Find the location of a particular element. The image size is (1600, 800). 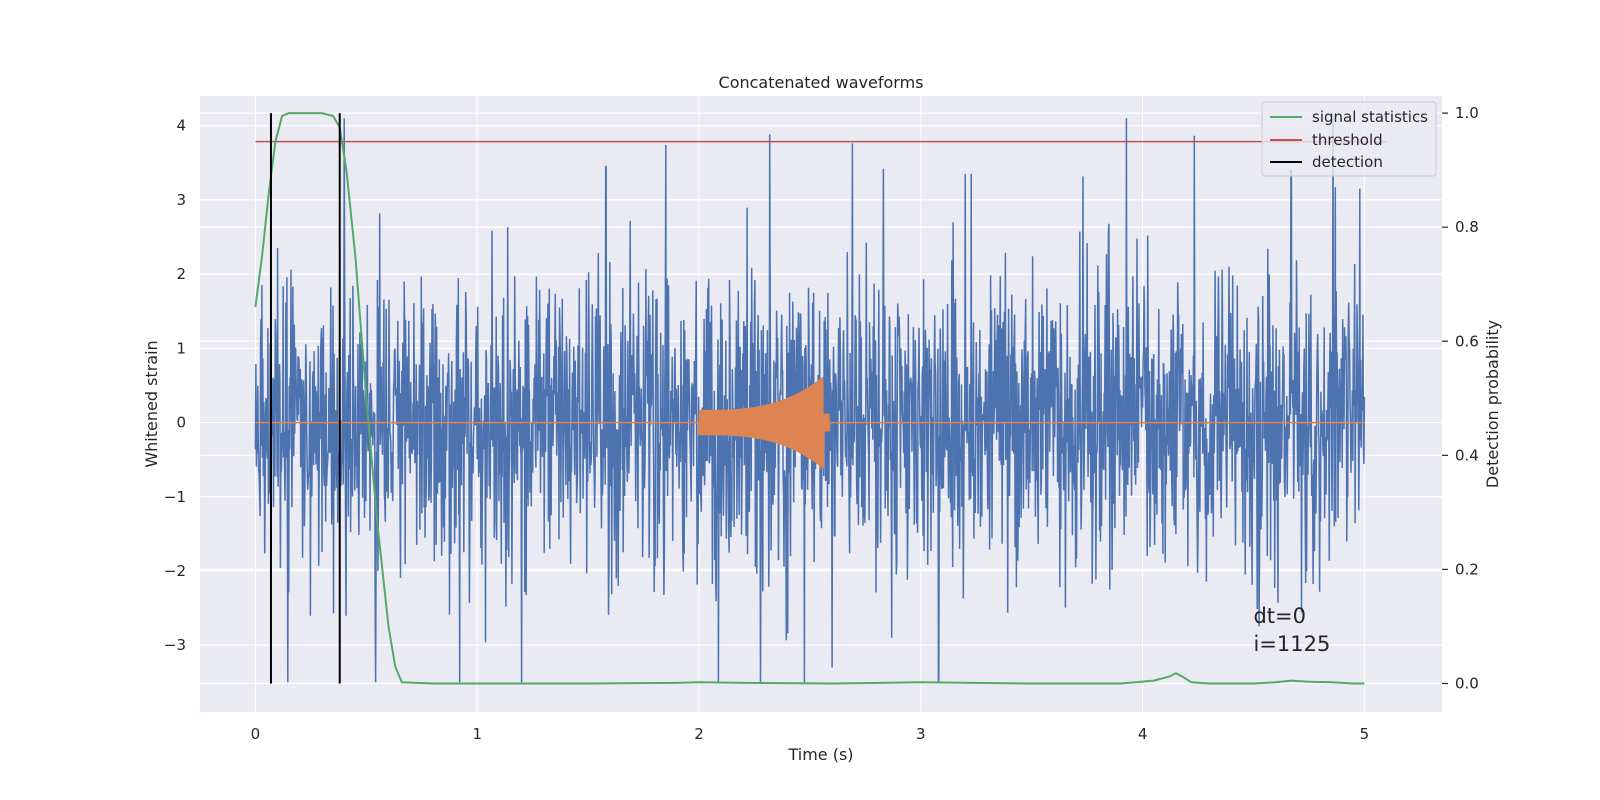

legend-box is located at coordinates (1349, 139).